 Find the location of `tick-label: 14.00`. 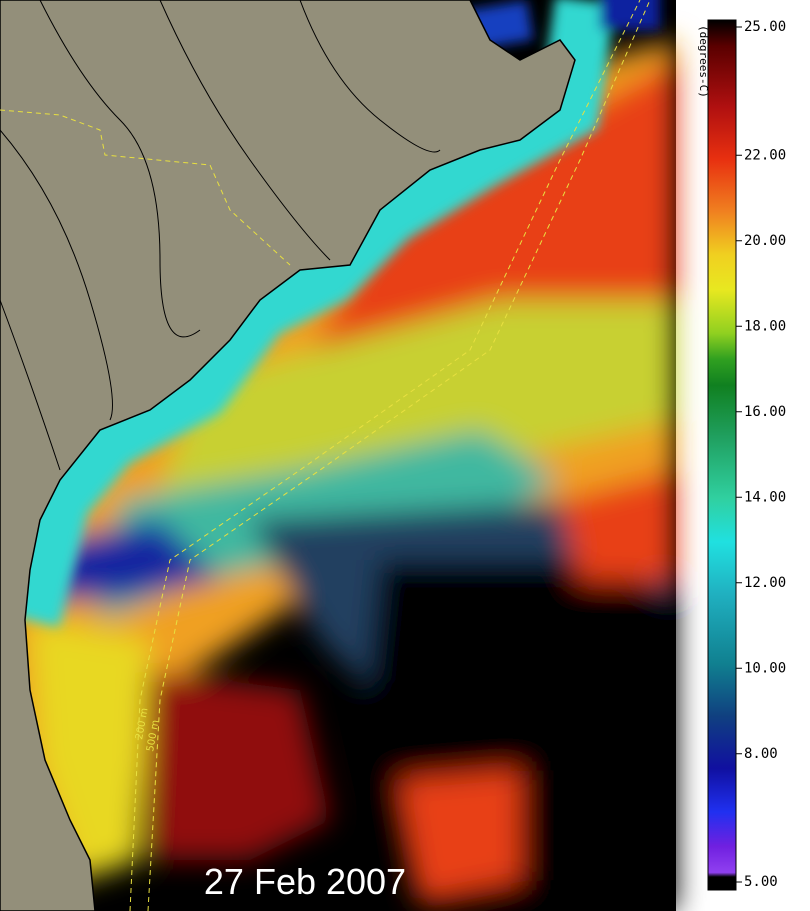

tick-label: 14.00 is located at coordinates (765, 497).